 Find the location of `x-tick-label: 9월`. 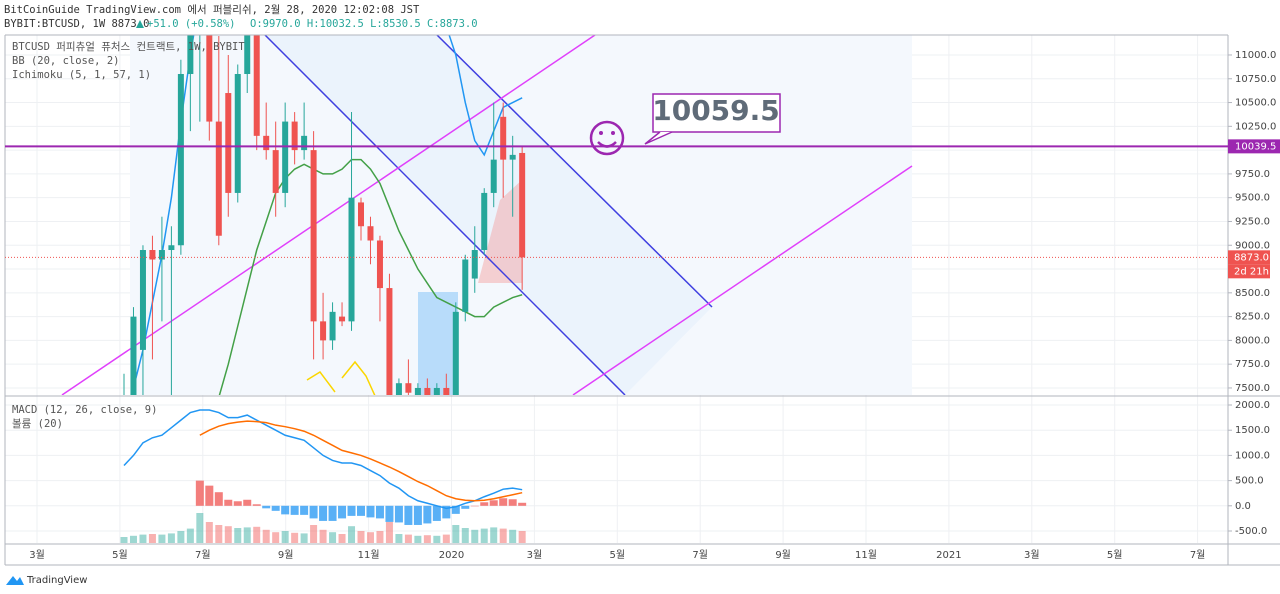

x-tick-label: 9월 is located at coordinates (286, 555).